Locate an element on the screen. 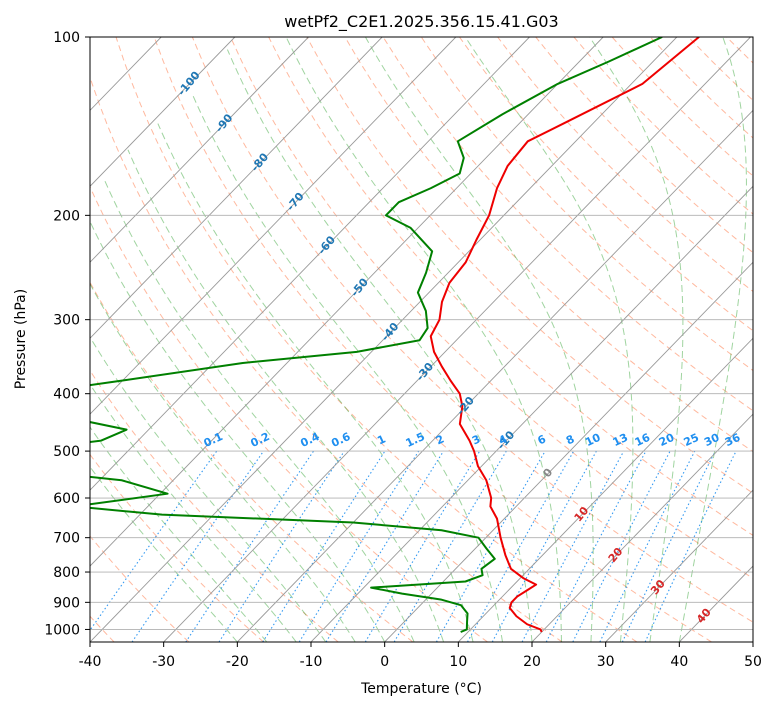  mixing-ratio-label: 0.4 is located at coordinates (309, 440).